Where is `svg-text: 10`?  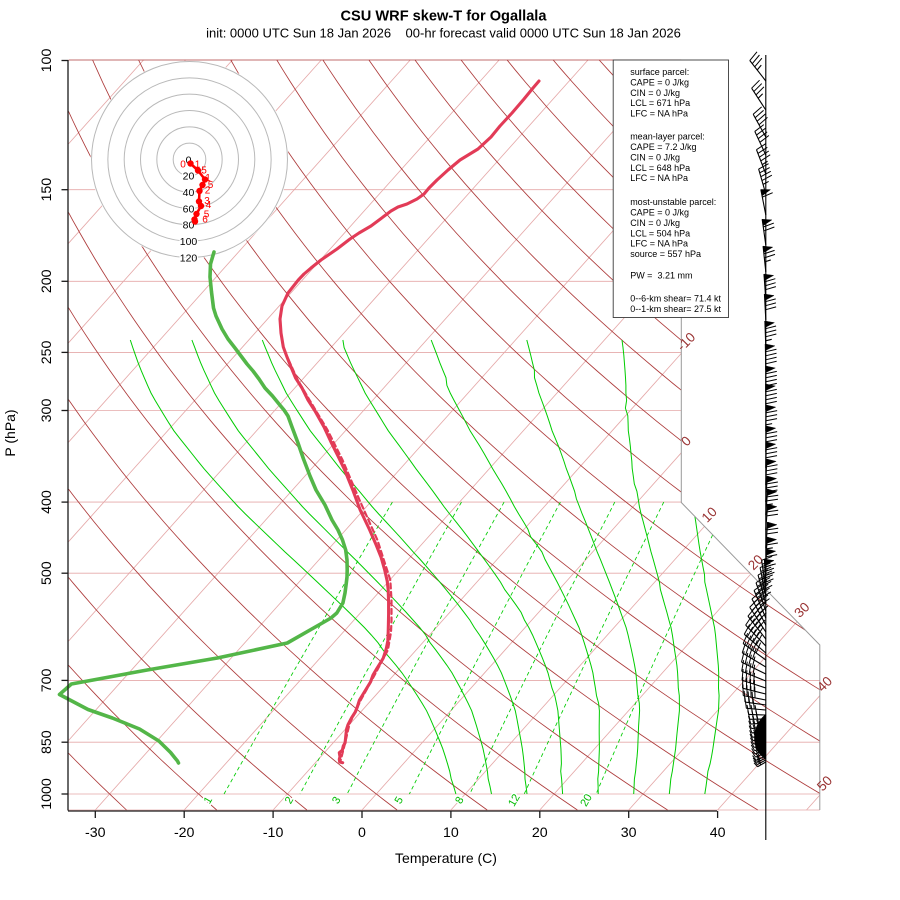 svg-text: 10 is located at coordinates (451, 833).